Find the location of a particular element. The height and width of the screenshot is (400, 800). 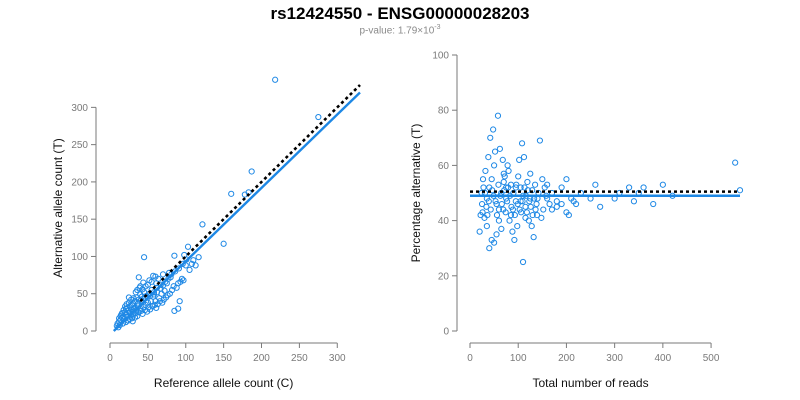

y-axis-label: Alternative allele count (T) is located at coordinates (58, 207).